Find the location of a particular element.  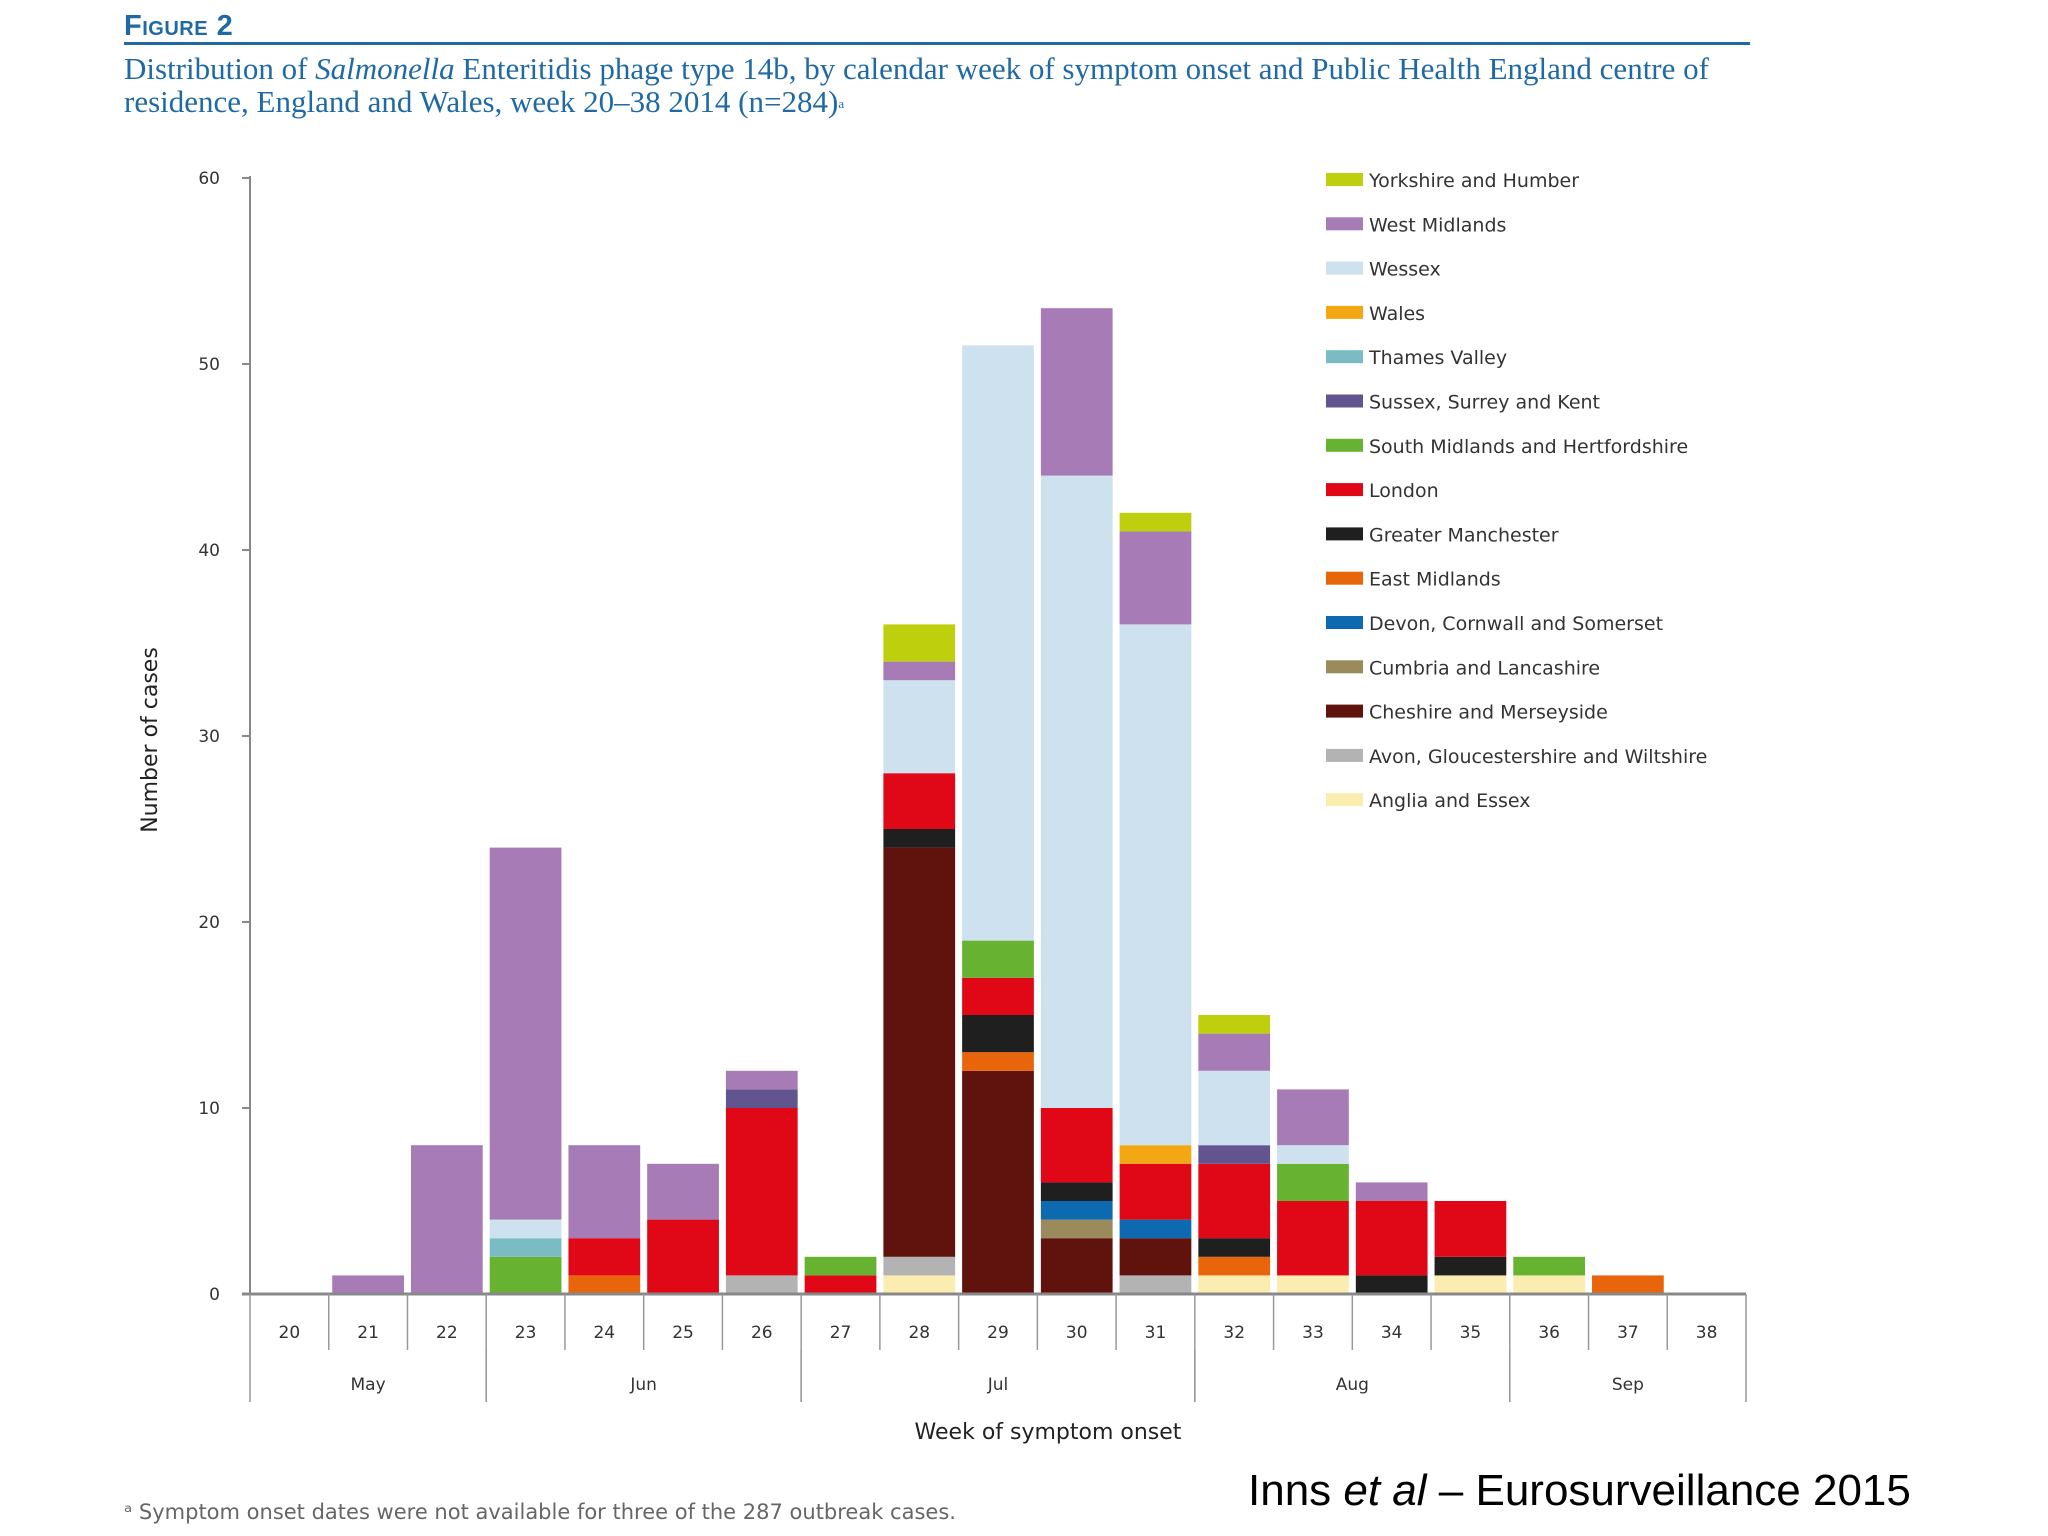

bar-segment-week-28-anglia-and-essex is located at coordinates (919, 1284).